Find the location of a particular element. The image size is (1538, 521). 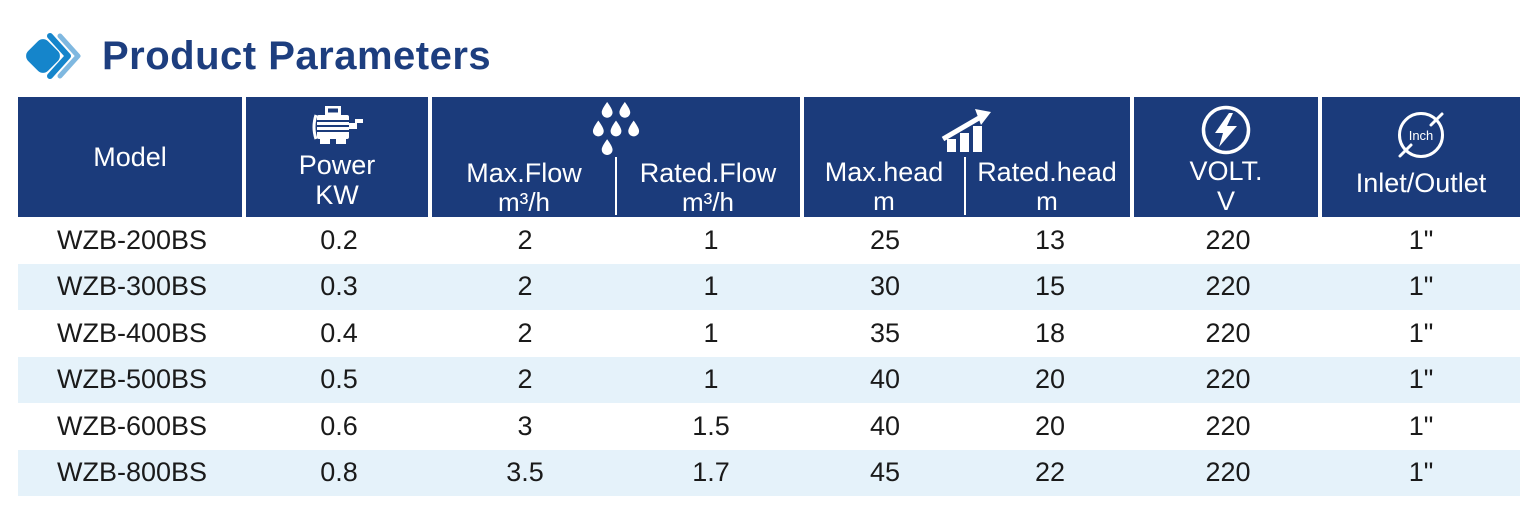

cell-power: 0.6 is located at coordinates (339, 425).